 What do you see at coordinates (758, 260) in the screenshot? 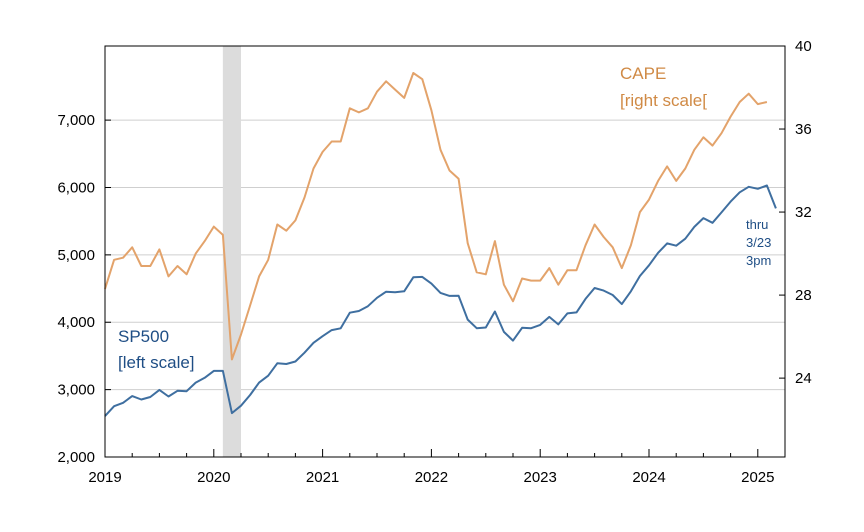
I see `thru-annotation-line3: 3pm` at bounding box center [758, 260].